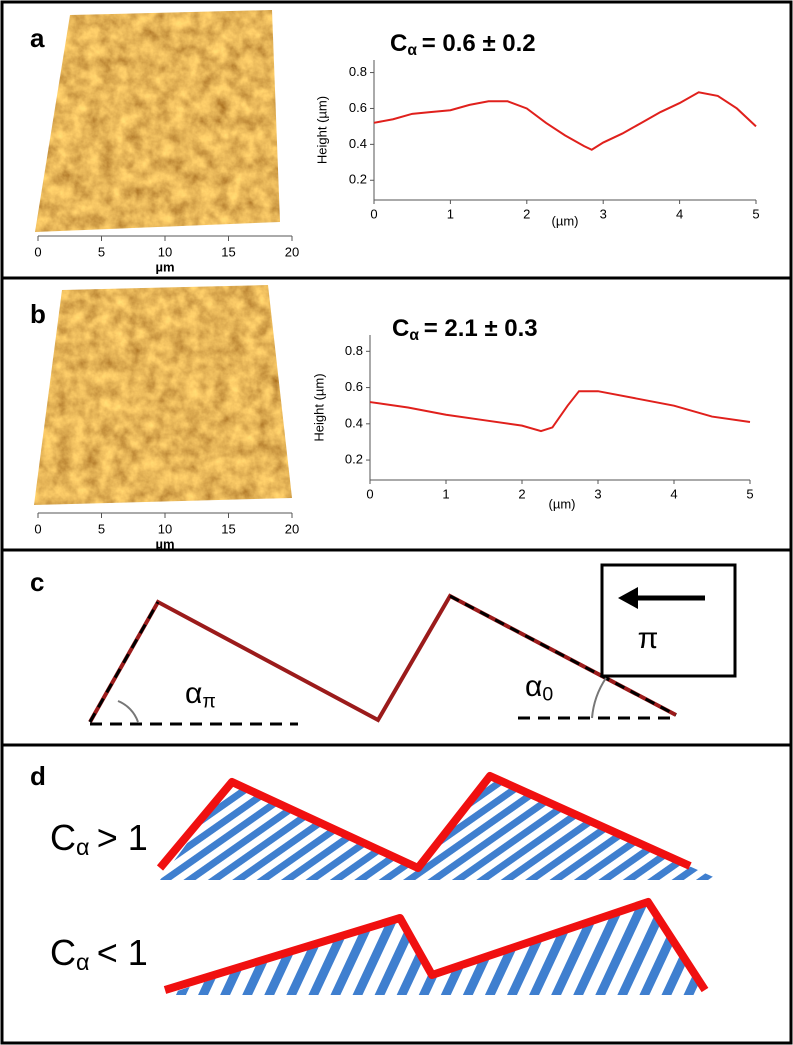 Image resolution: width=793 pixels, height=1045 pixels. I want to click on text-part: = 2.1 ± 0.3, so click(481, 328).